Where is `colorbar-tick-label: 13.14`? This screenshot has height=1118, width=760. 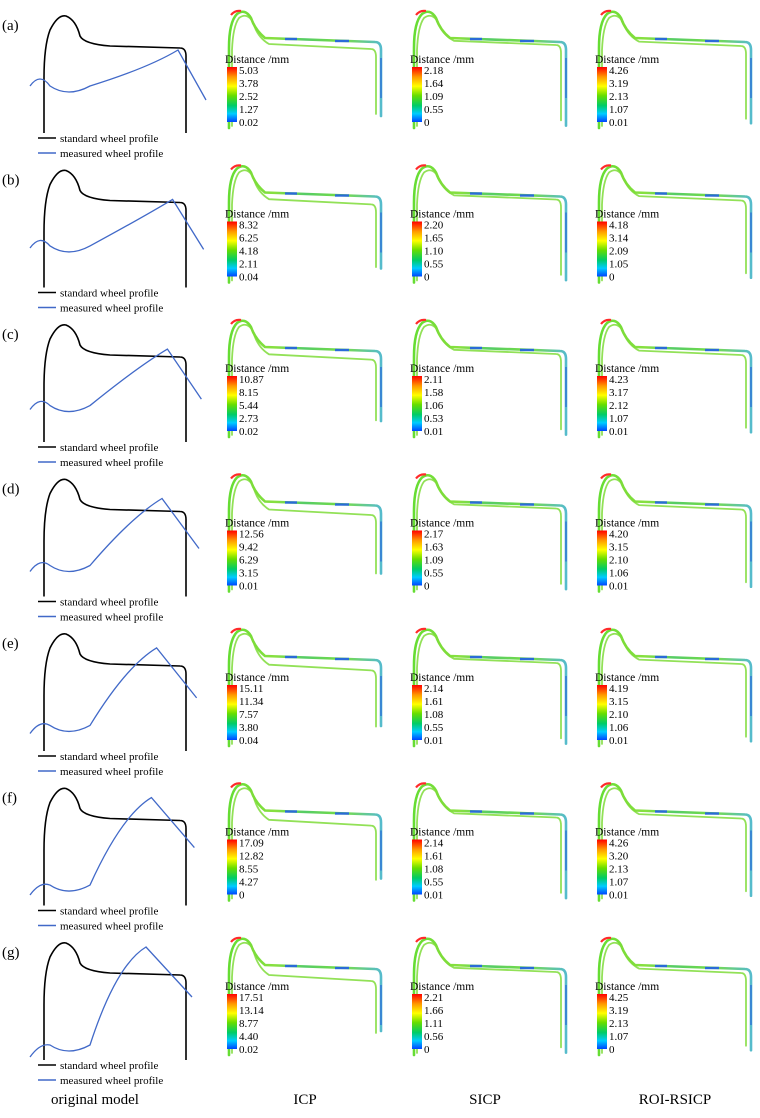
colorbar-tick-label: 13.14 is located at coordinates (251, 1011).